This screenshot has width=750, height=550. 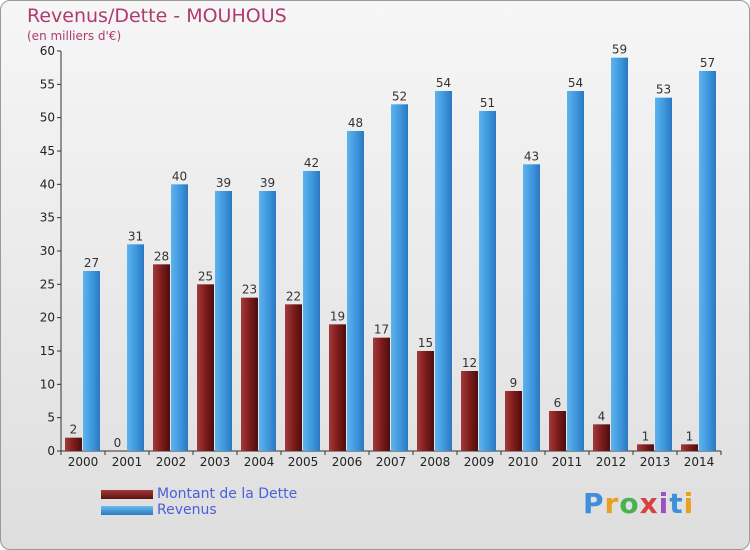 I want to click on y-tick-label: 50, so click(x=47, y=118).